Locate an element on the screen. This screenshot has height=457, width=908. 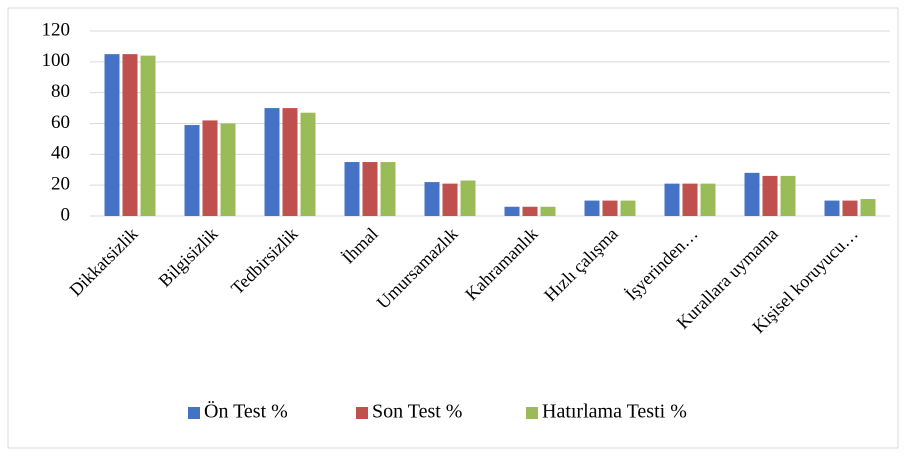
y-tick-label: 100 is located at coordinates (56, 60).